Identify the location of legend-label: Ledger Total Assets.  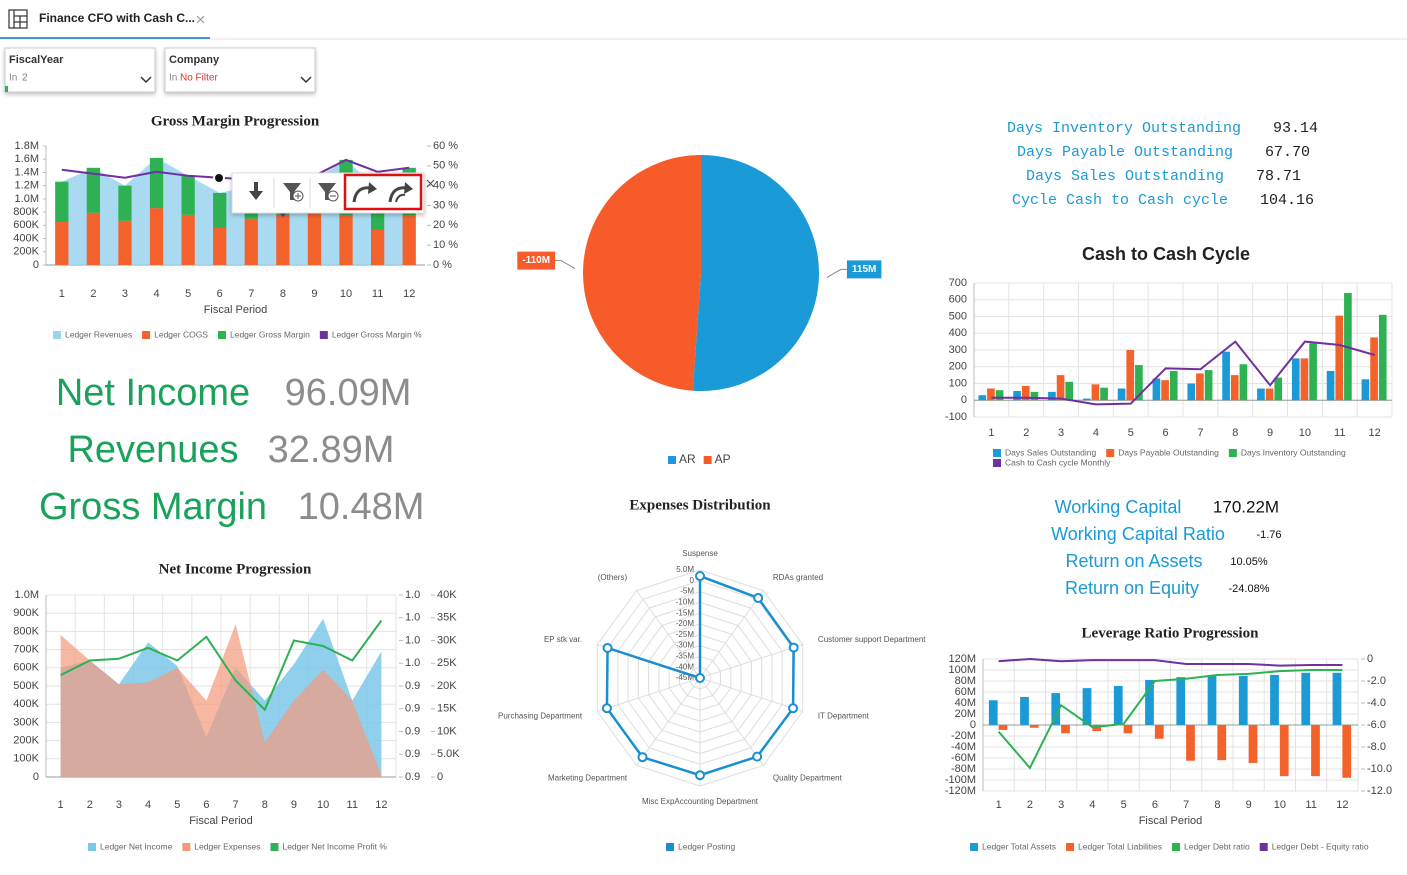
(1019, 846).